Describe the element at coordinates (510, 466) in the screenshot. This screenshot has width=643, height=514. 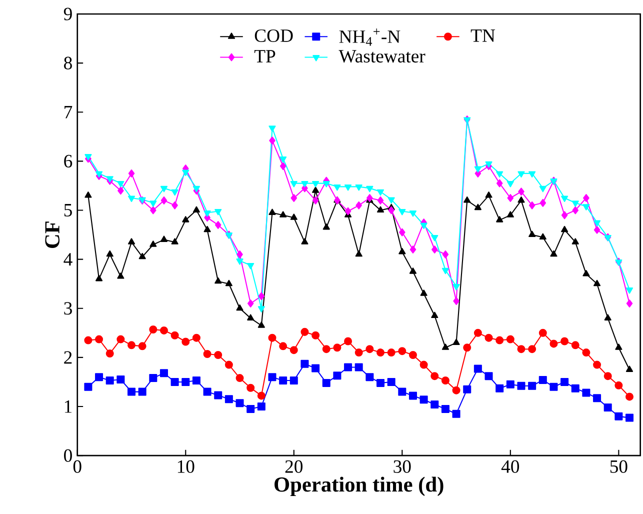
I see `x-tick-label: 40` at that location.